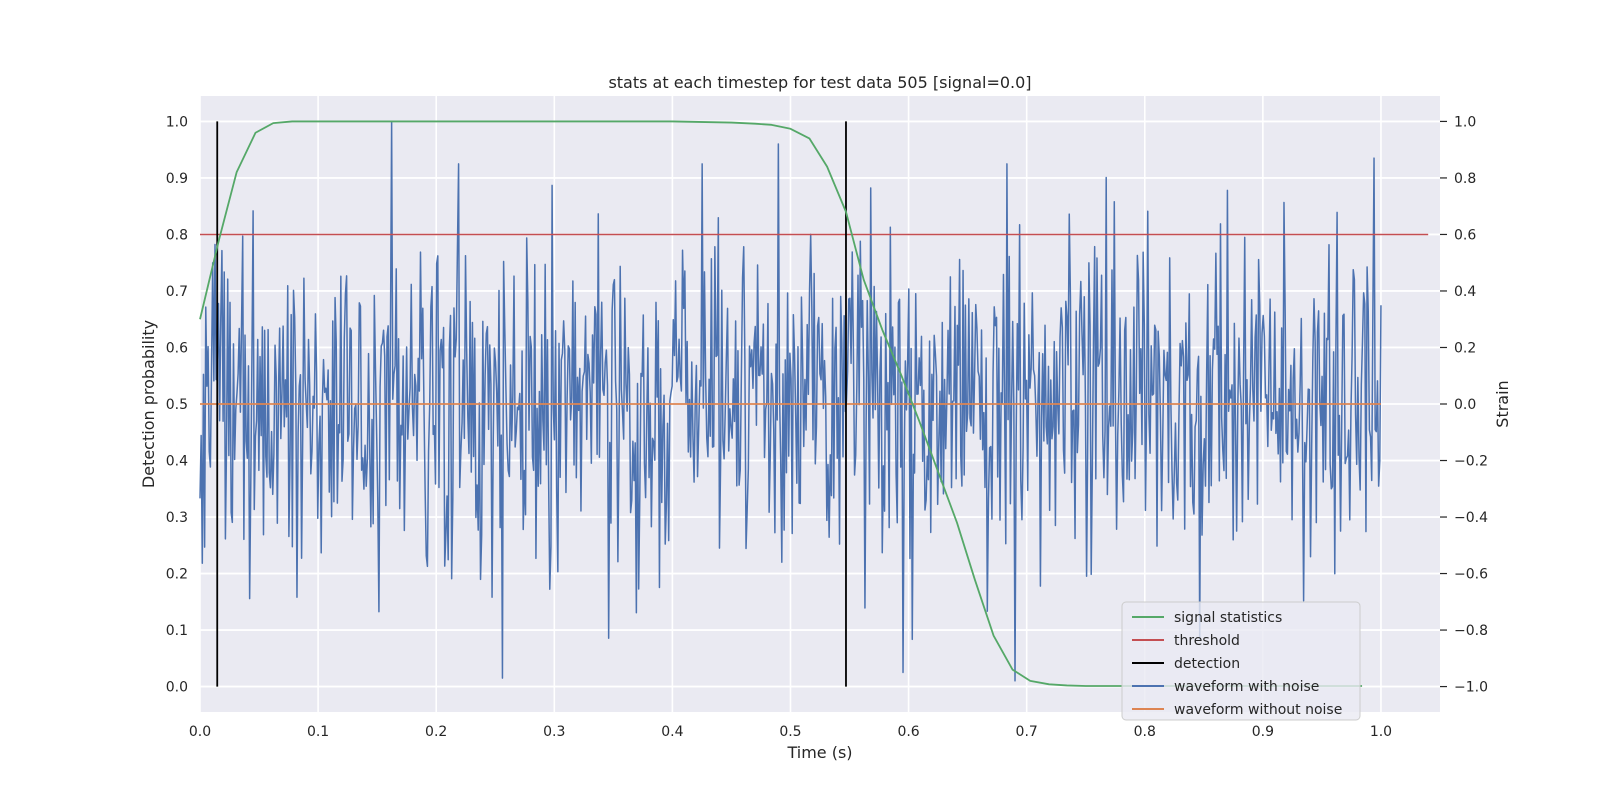  What do you see at coordinates (1471, 575) in the screenshot?
I see `y-tick-label-right: −0.6` at bounding box center [1471, 575].